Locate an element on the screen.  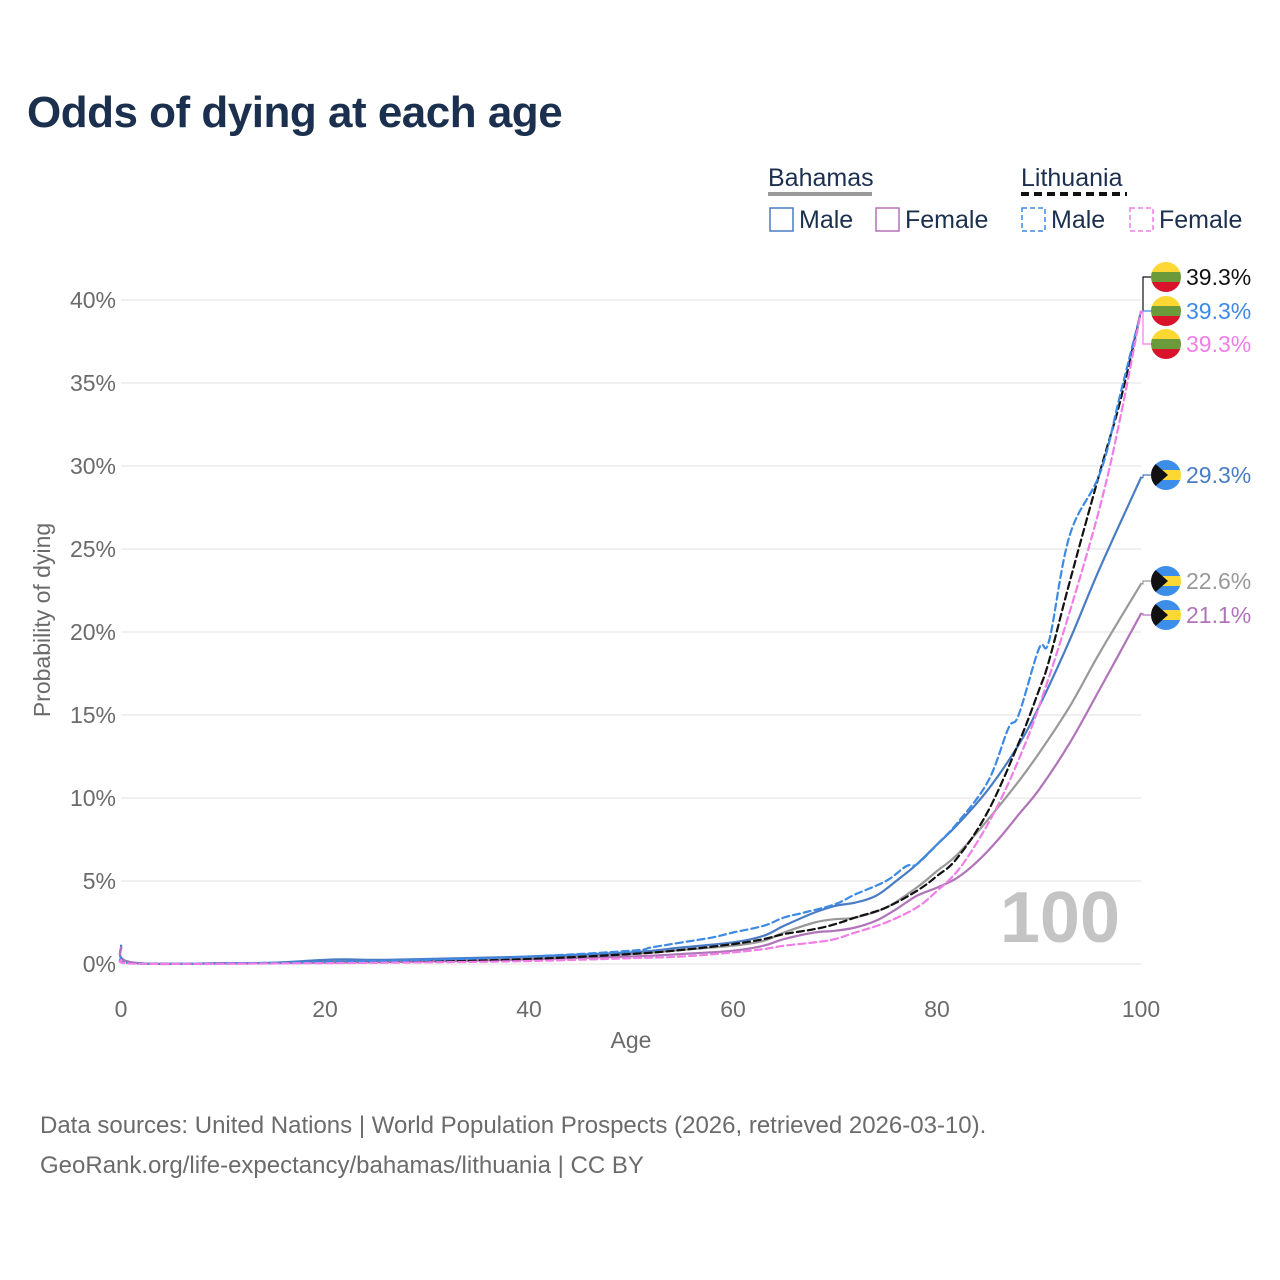
chart-title: Odds of dying at each age is located at coordinates (295, 112).